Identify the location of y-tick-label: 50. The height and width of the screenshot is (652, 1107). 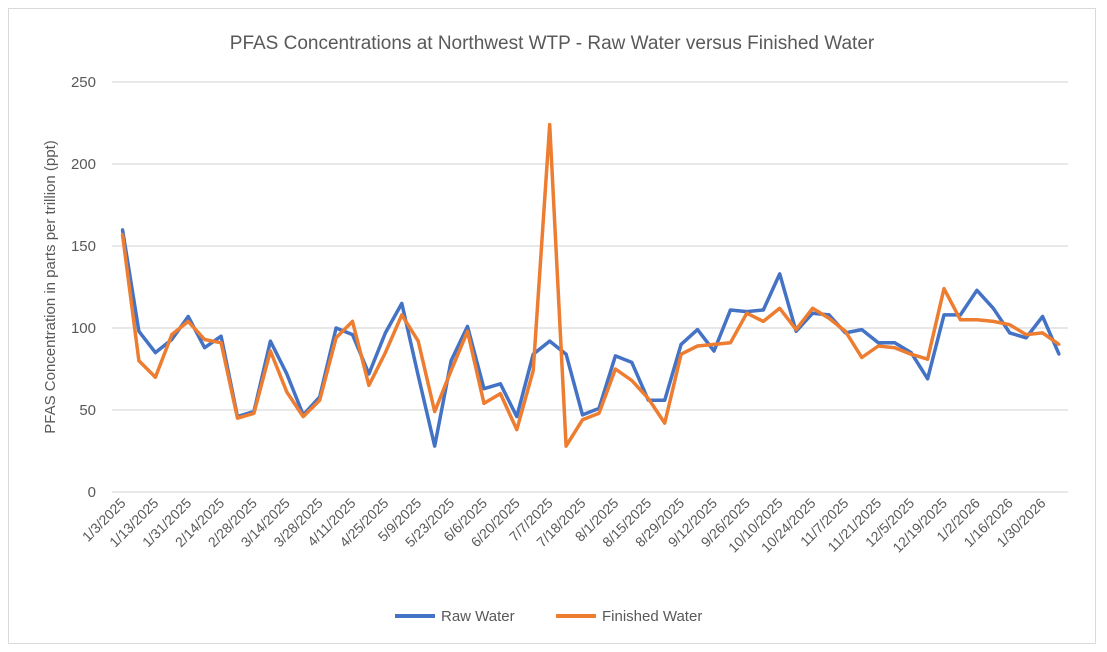
(87, 410).